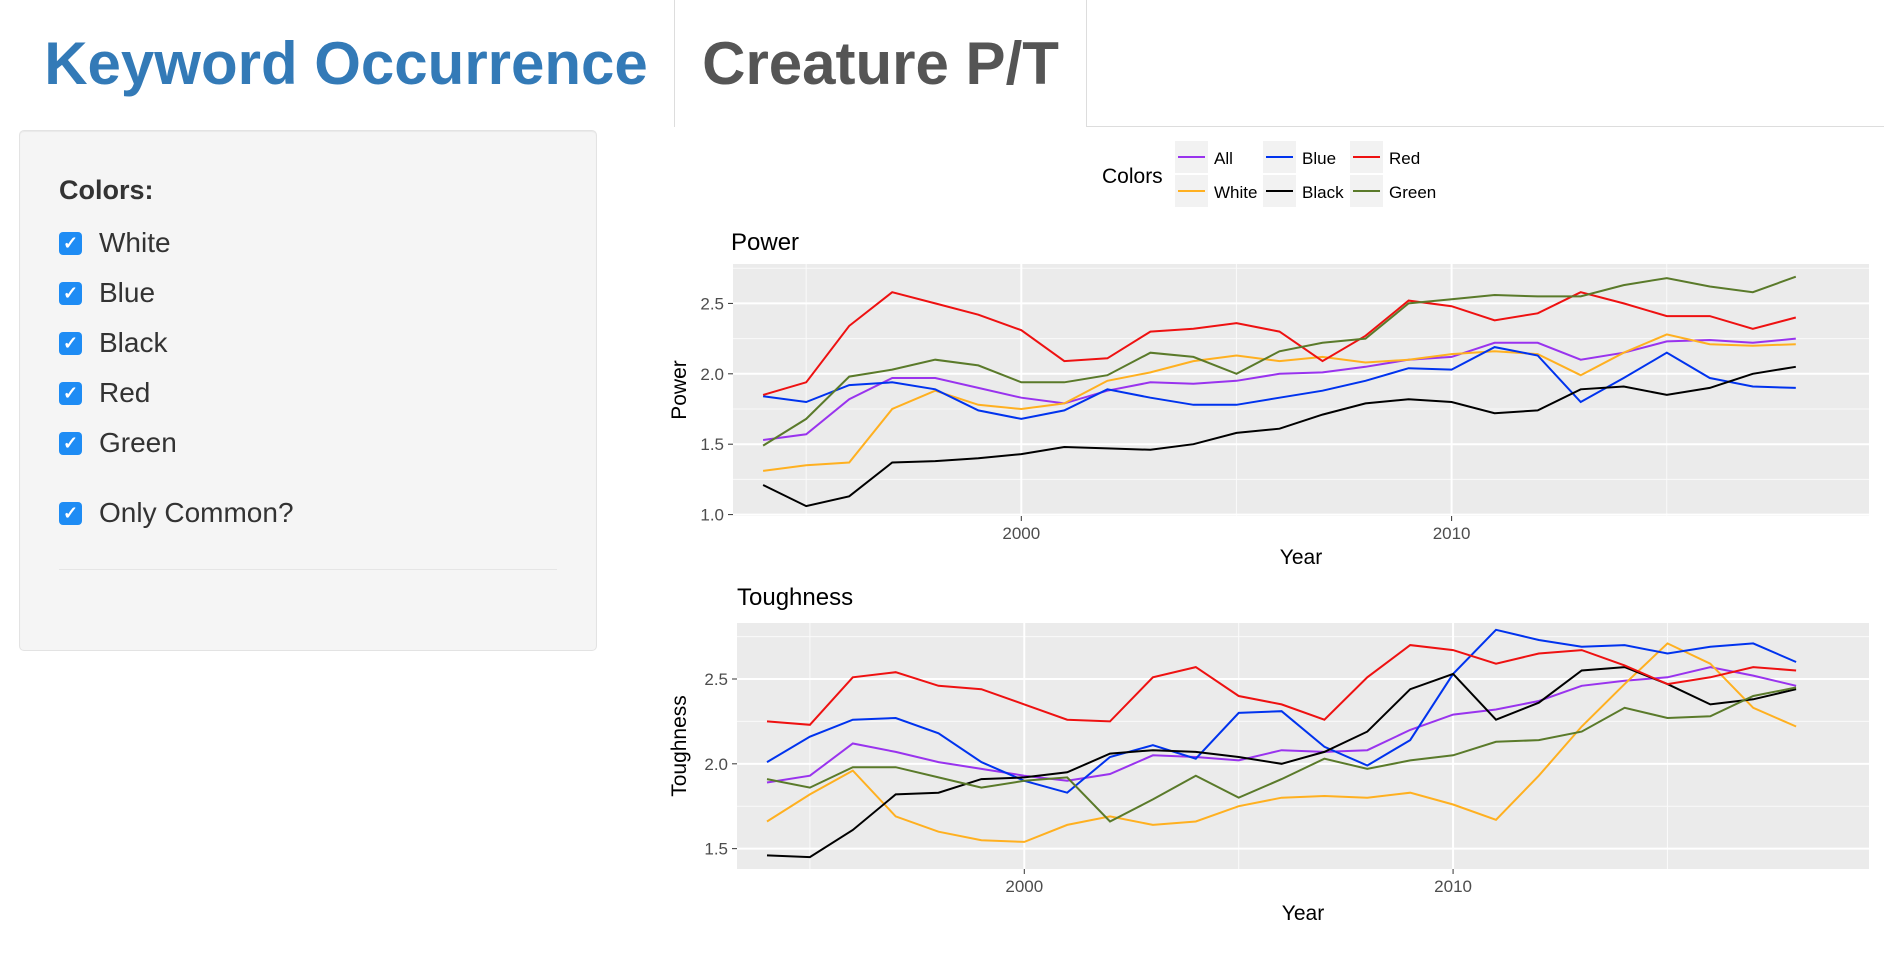 This screenshot has width=1884, height=954. Describe the element at coordinates (1452, 533) in the screenshot. I see `power-x-tick-label: 2010` at that location.